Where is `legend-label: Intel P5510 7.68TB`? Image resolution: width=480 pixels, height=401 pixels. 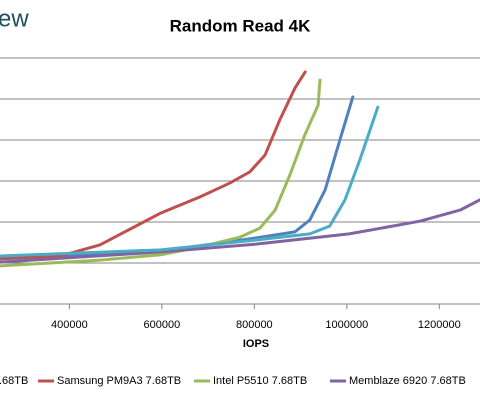
legend-label: Intel P5510 7.68TB is located at coordinates (260, 381).